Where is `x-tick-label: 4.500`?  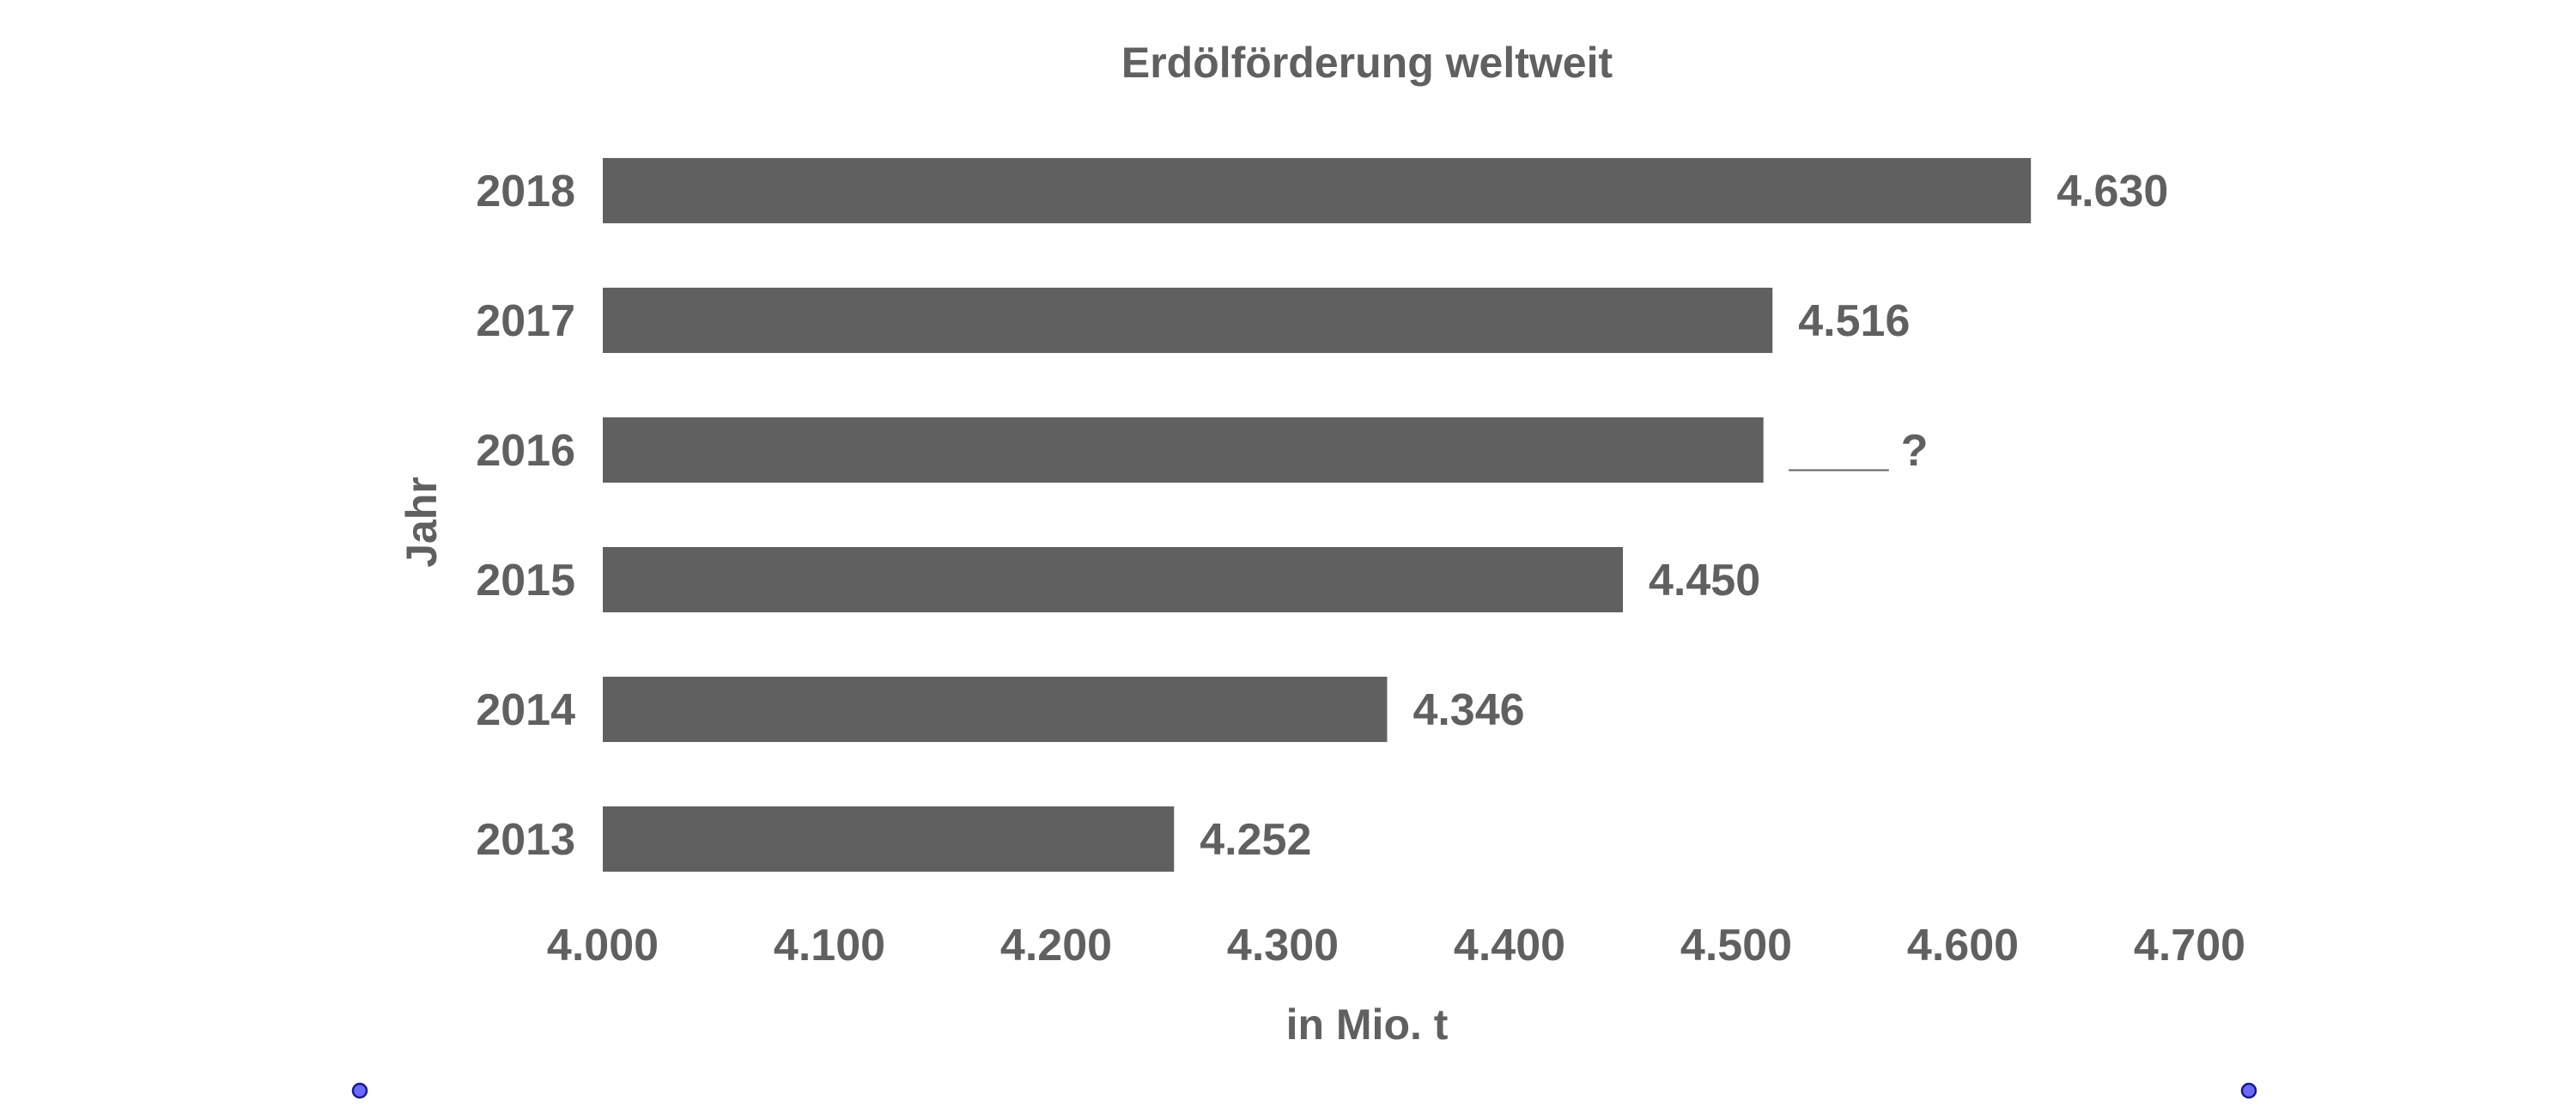 x-tick-label: 4.500 is located at coordinates (1736, 945).